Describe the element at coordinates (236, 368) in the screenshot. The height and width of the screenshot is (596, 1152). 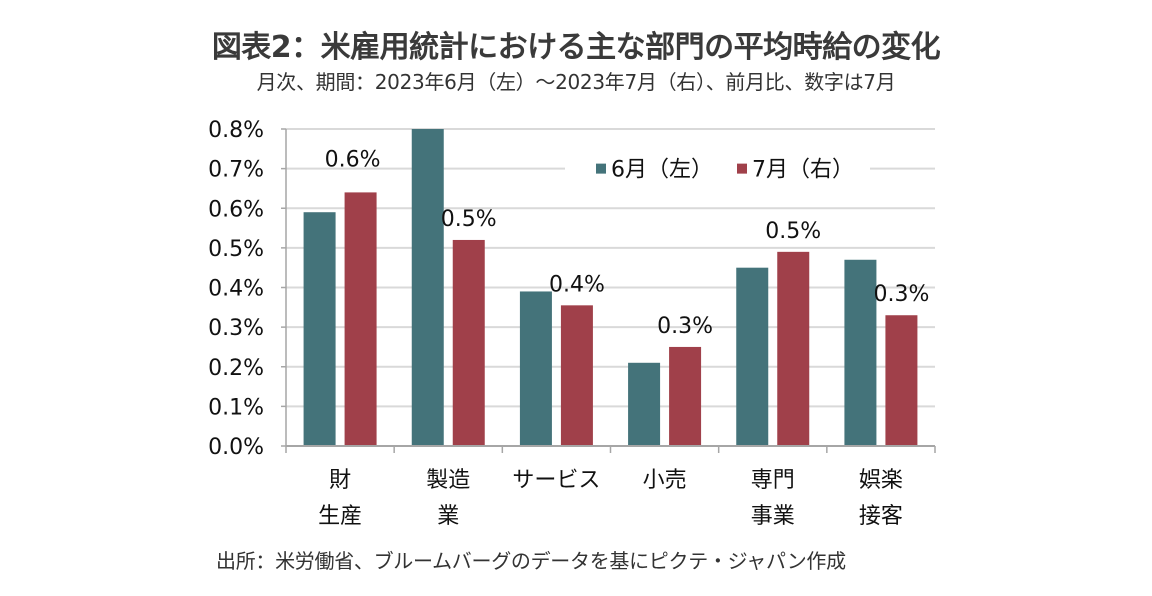
I see `y-tick-label: 0.2%` at that location.